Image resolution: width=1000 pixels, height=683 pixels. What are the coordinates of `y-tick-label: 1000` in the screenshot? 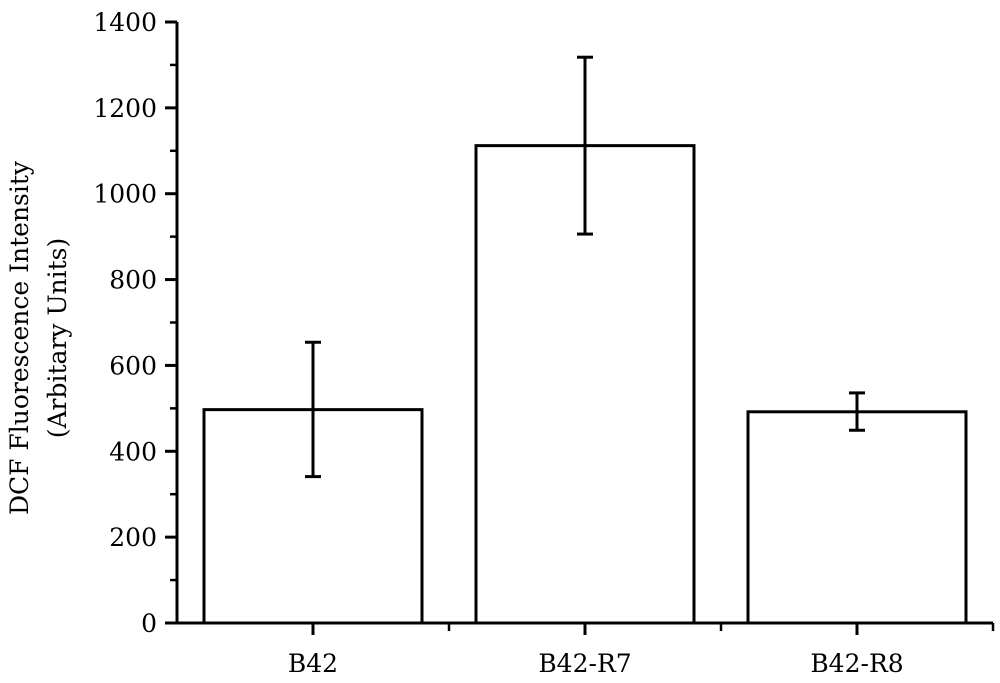 It's located at (125, 194).